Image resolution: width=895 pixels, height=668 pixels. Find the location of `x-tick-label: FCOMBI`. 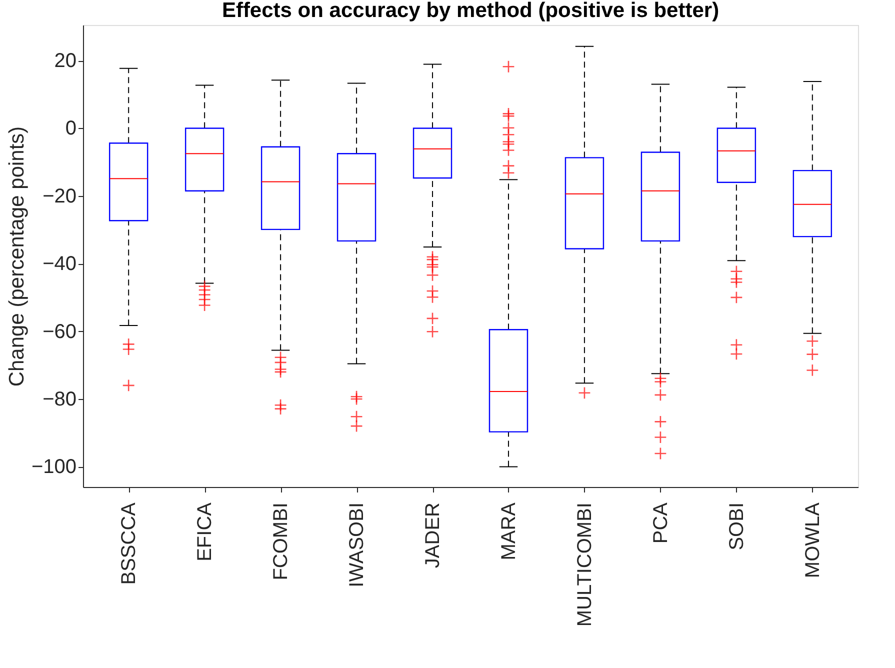

x-tick-label: FCOMBI is located at coordinates (281, 541).